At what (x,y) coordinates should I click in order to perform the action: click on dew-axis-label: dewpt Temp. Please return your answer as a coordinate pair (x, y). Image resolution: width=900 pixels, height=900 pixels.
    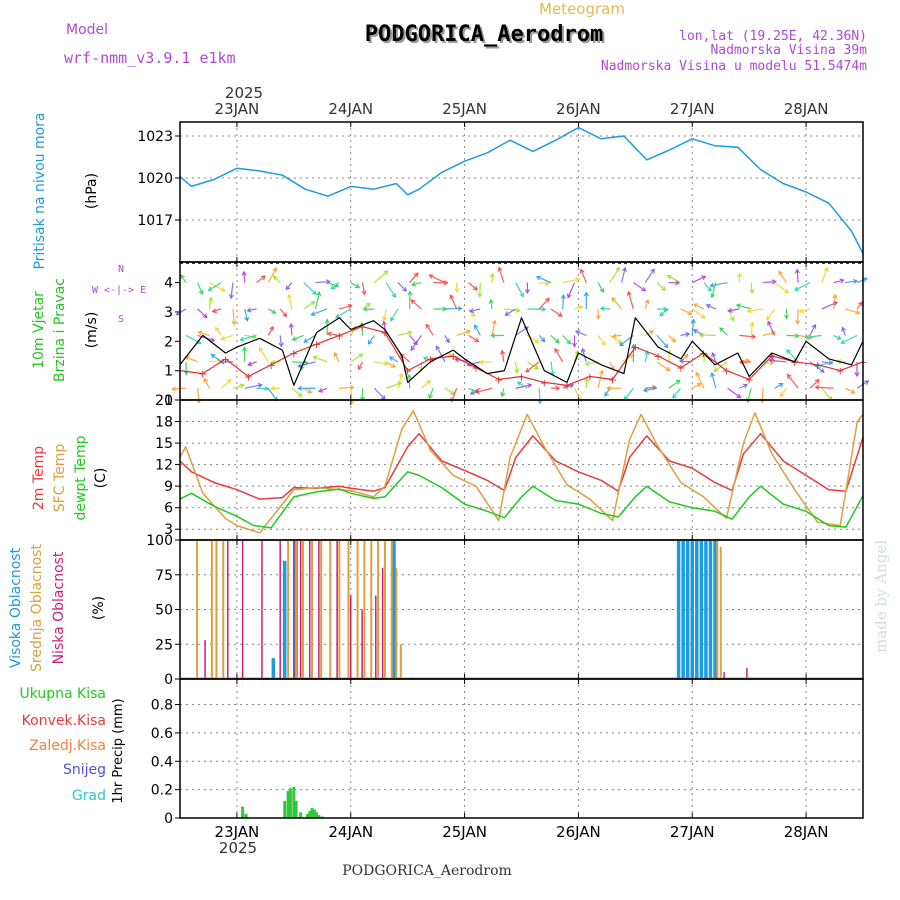
    Looking at the image, I should click on (81, 477).